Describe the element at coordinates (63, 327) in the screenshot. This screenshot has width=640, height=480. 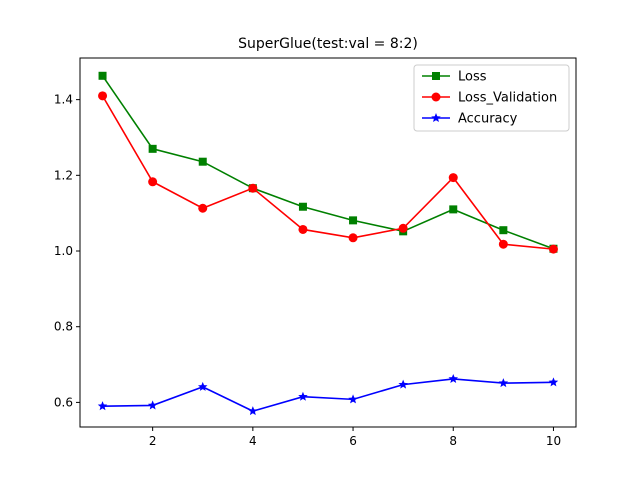
I see `y-tick-label: 0.8` at that location.